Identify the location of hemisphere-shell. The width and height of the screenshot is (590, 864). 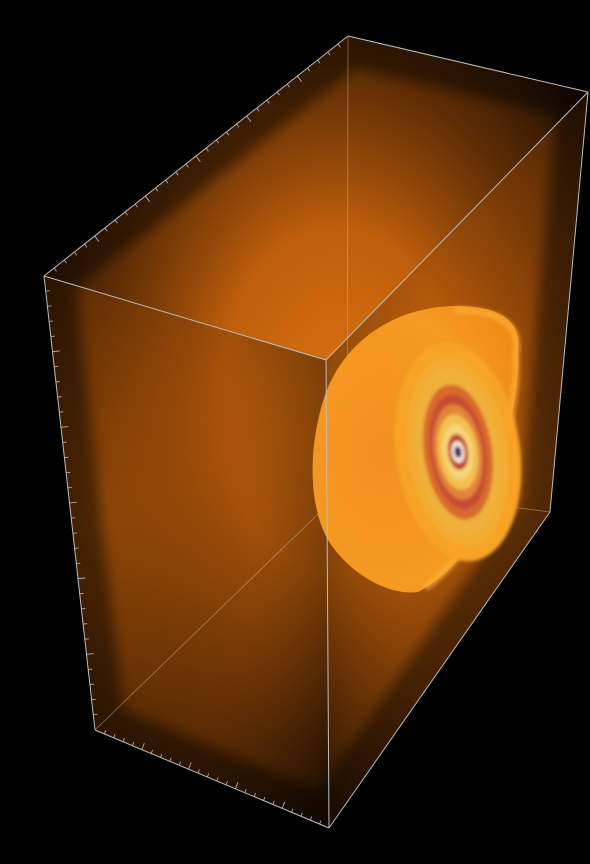
(417, 449).